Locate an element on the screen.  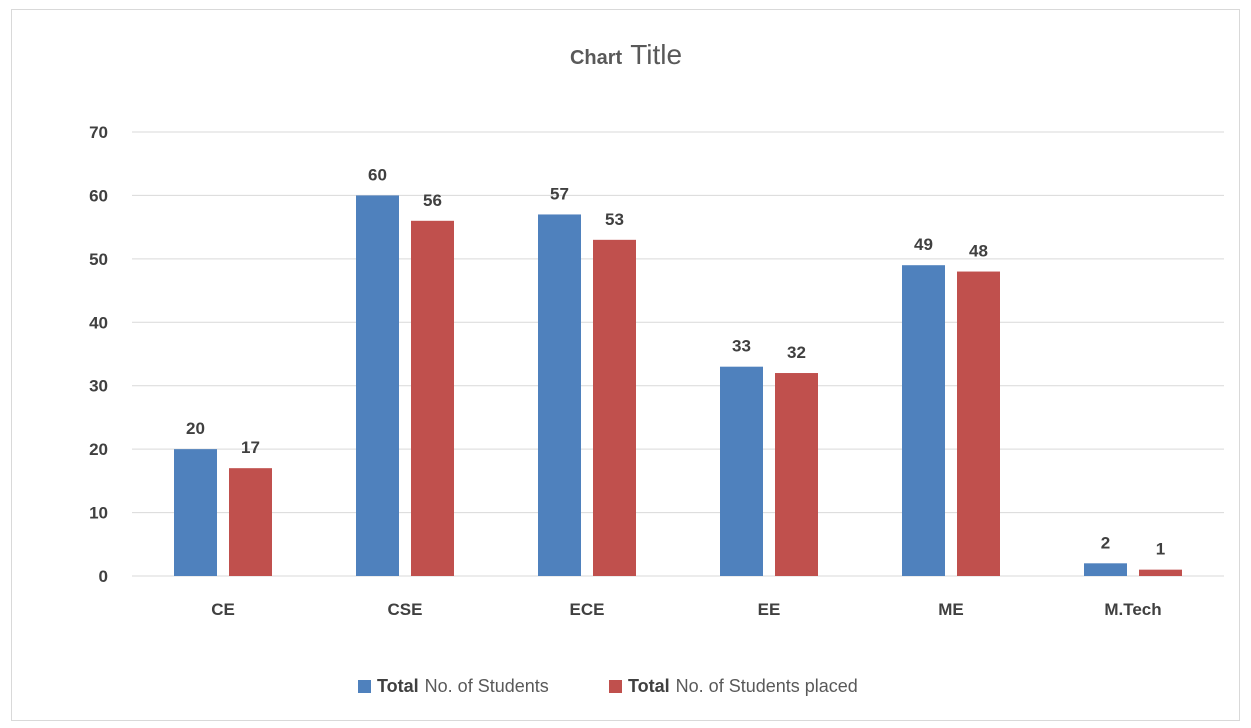
data-label: 48 is located at coordinates (978, 251).